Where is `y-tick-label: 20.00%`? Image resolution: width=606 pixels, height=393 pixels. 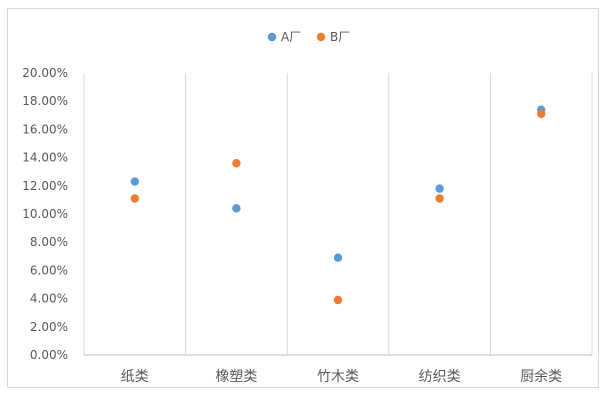 y-tick-label: 20.00% is located at coordinates (45, 73).